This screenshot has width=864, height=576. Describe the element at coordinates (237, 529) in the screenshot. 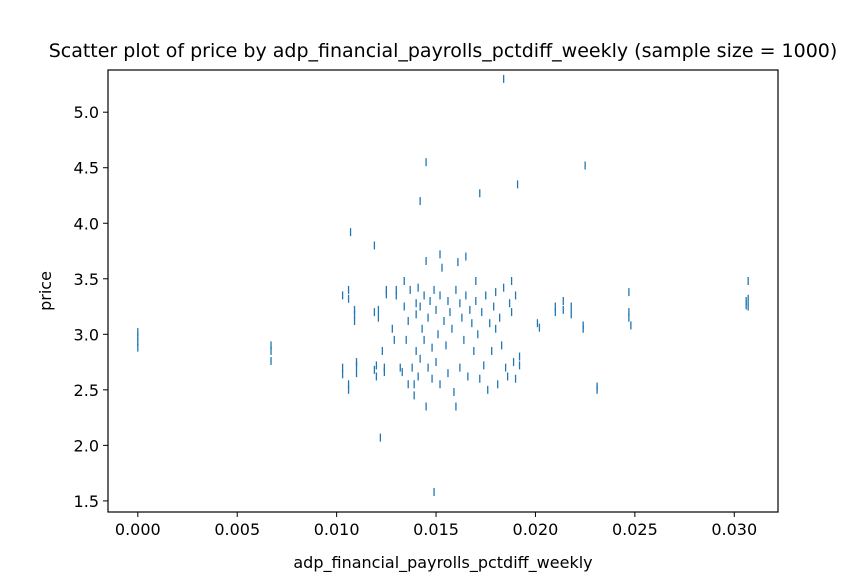

I see `x-tick-label-1: 0.005` at that location.